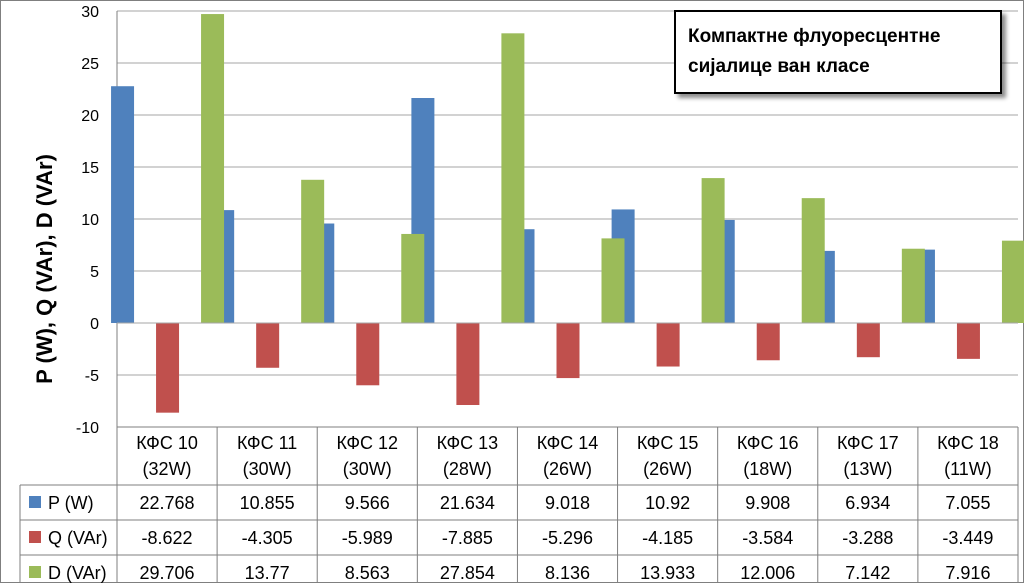  Describe the element at coordinates (123, 204) in the screenshot. I see `bar-p` at that location.